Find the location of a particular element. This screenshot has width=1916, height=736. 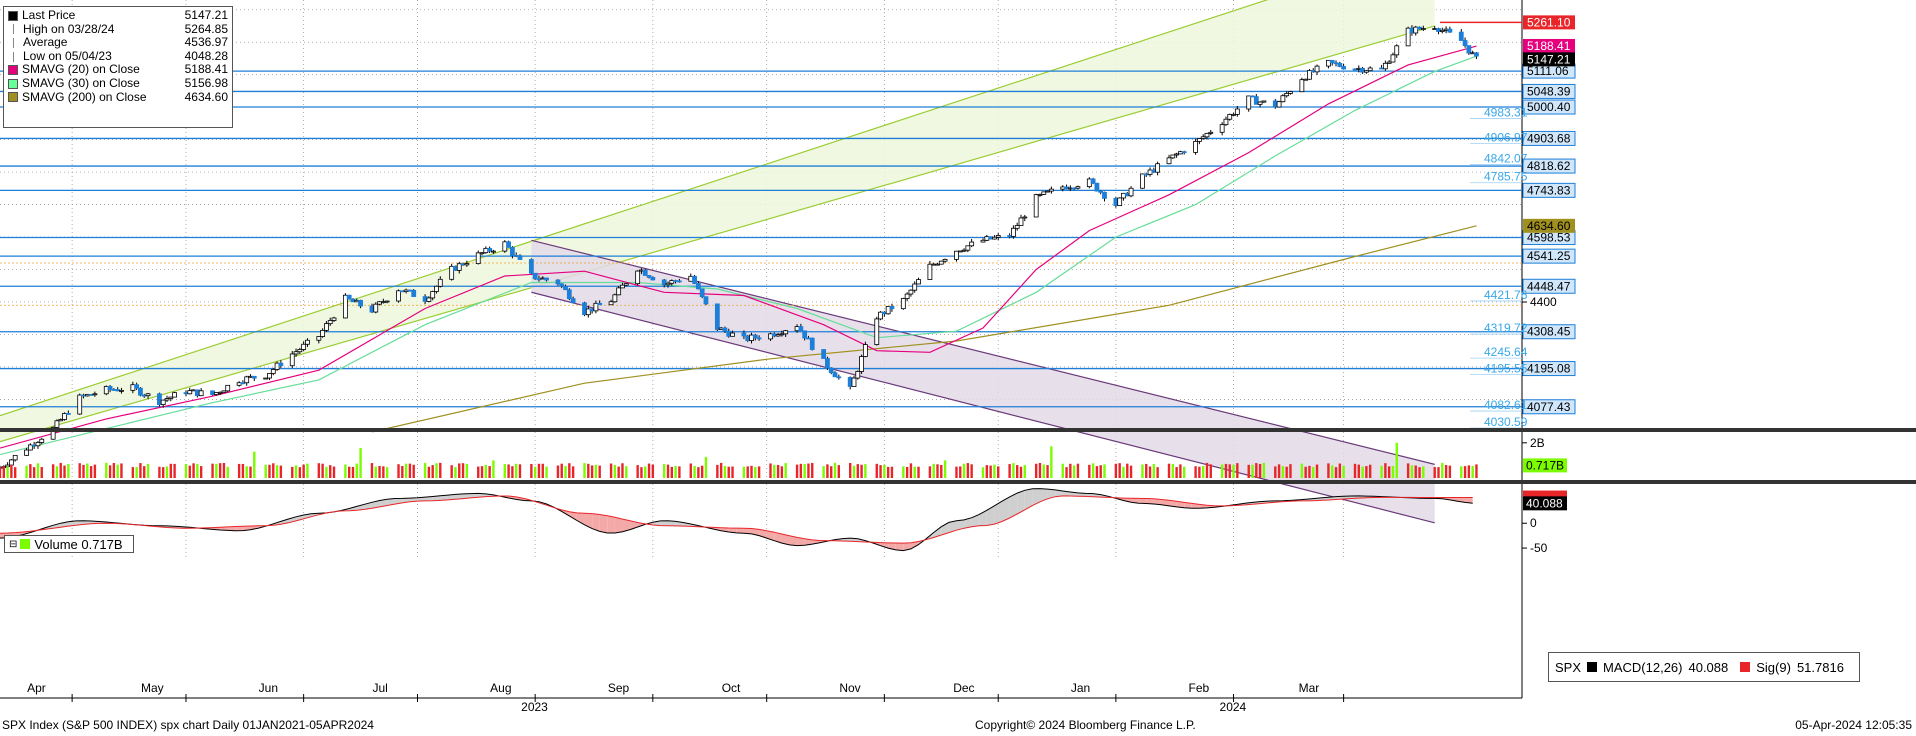

legend-label: SMAVG (20) on Close is located at coordinates (81, 70).